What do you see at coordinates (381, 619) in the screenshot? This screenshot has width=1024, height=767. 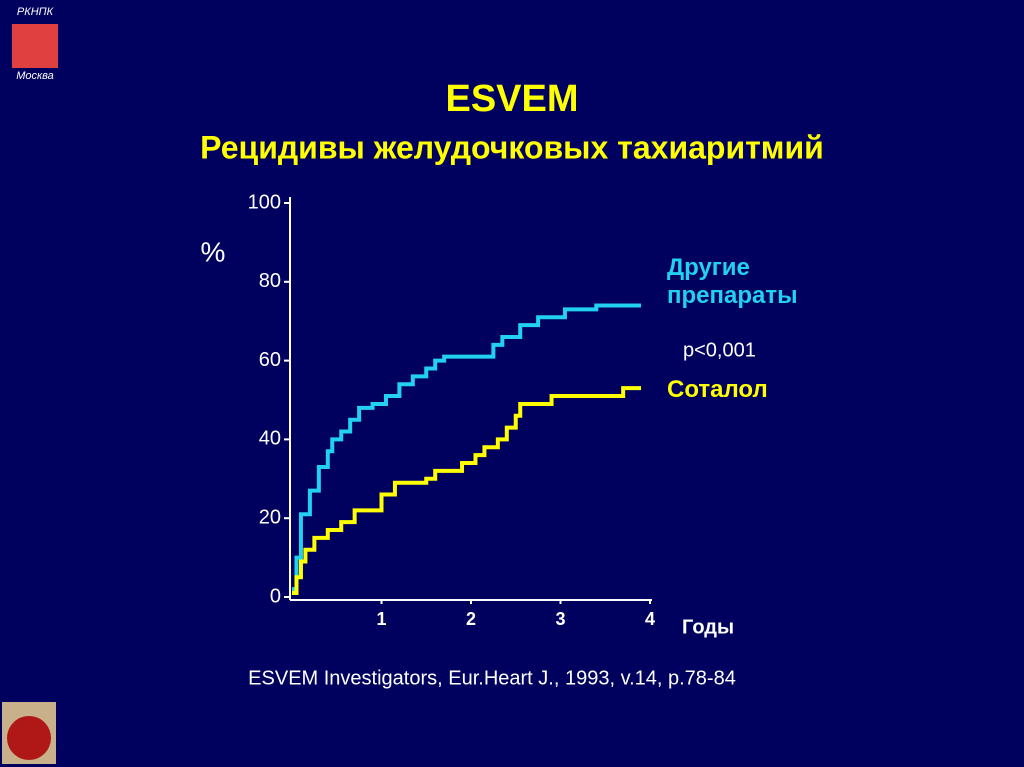 I see `x-tick-label: 1` at bounding box center [381, 619].